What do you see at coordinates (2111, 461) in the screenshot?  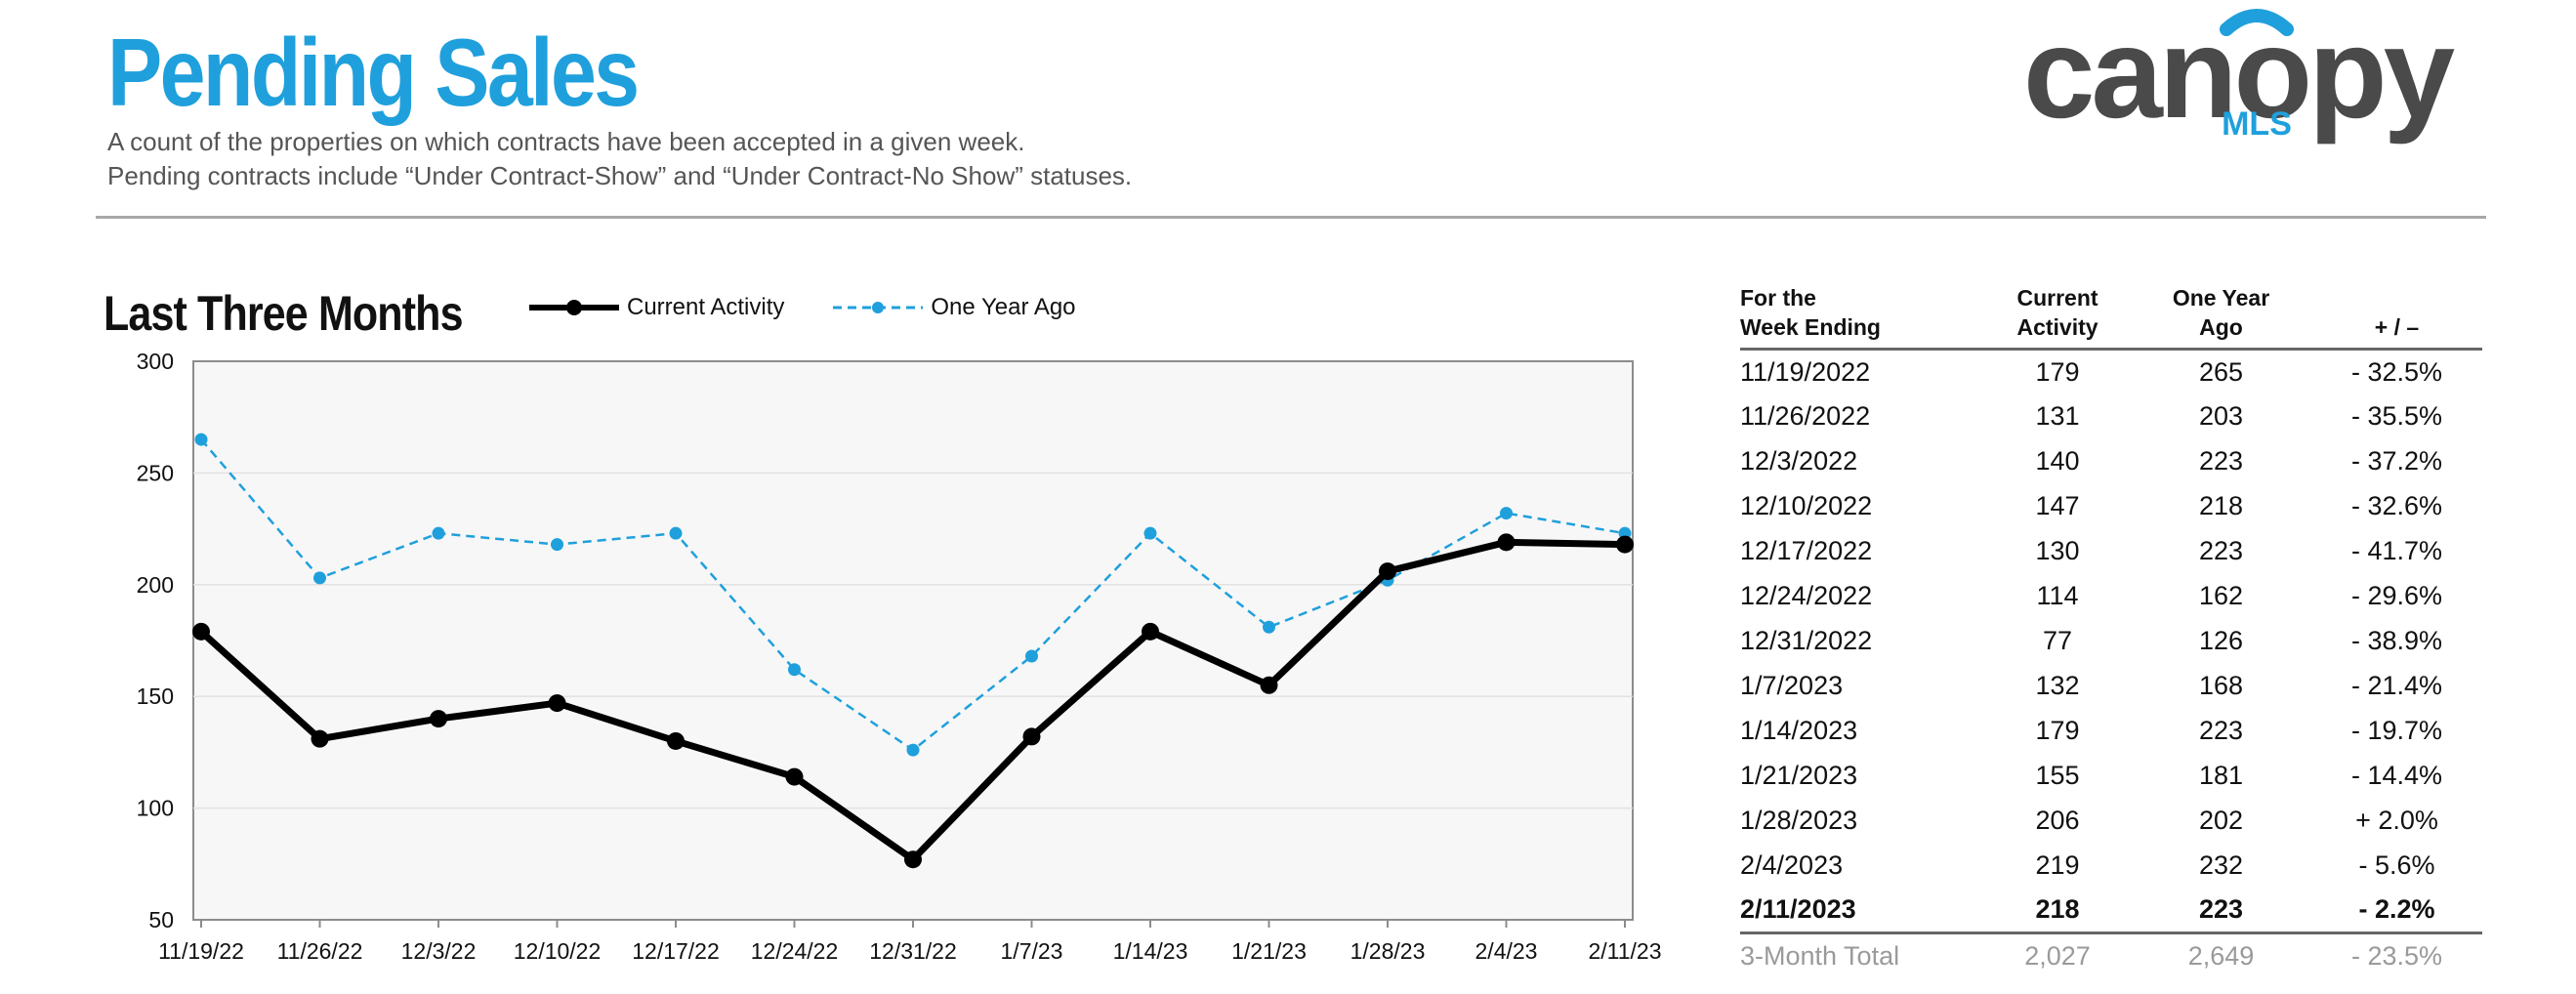 I see `table-row: 12/3/2022 140 223 - 37.2%` at bounding box center [2111, 461].